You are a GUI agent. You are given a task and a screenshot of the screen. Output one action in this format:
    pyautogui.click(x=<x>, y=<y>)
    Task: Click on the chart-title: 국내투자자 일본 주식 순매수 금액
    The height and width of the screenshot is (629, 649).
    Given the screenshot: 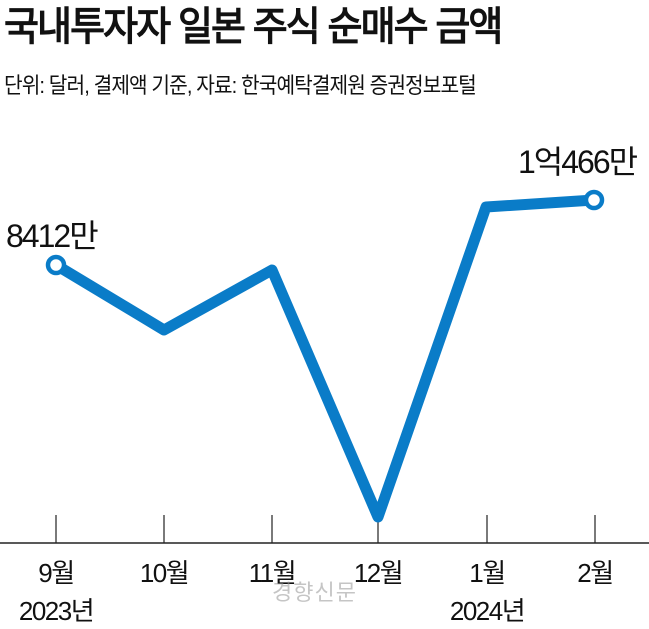 What is the action you would take?
    pyautogui.click(x=253, y=27)
    